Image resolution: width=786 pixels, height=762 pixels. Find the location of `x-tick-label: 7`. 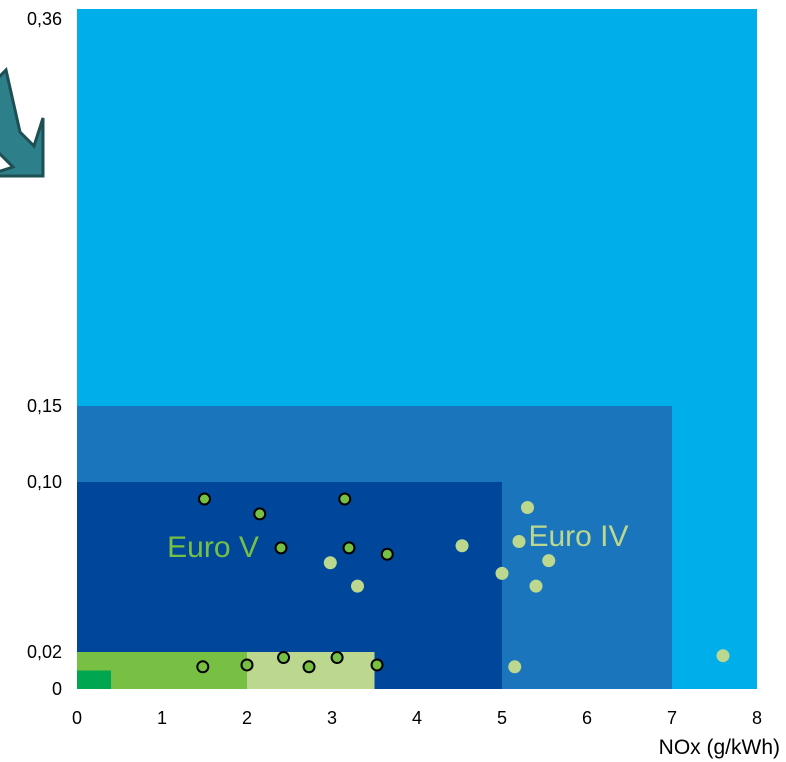

x-tick-label: 7 is located at coordinates (672, 718).